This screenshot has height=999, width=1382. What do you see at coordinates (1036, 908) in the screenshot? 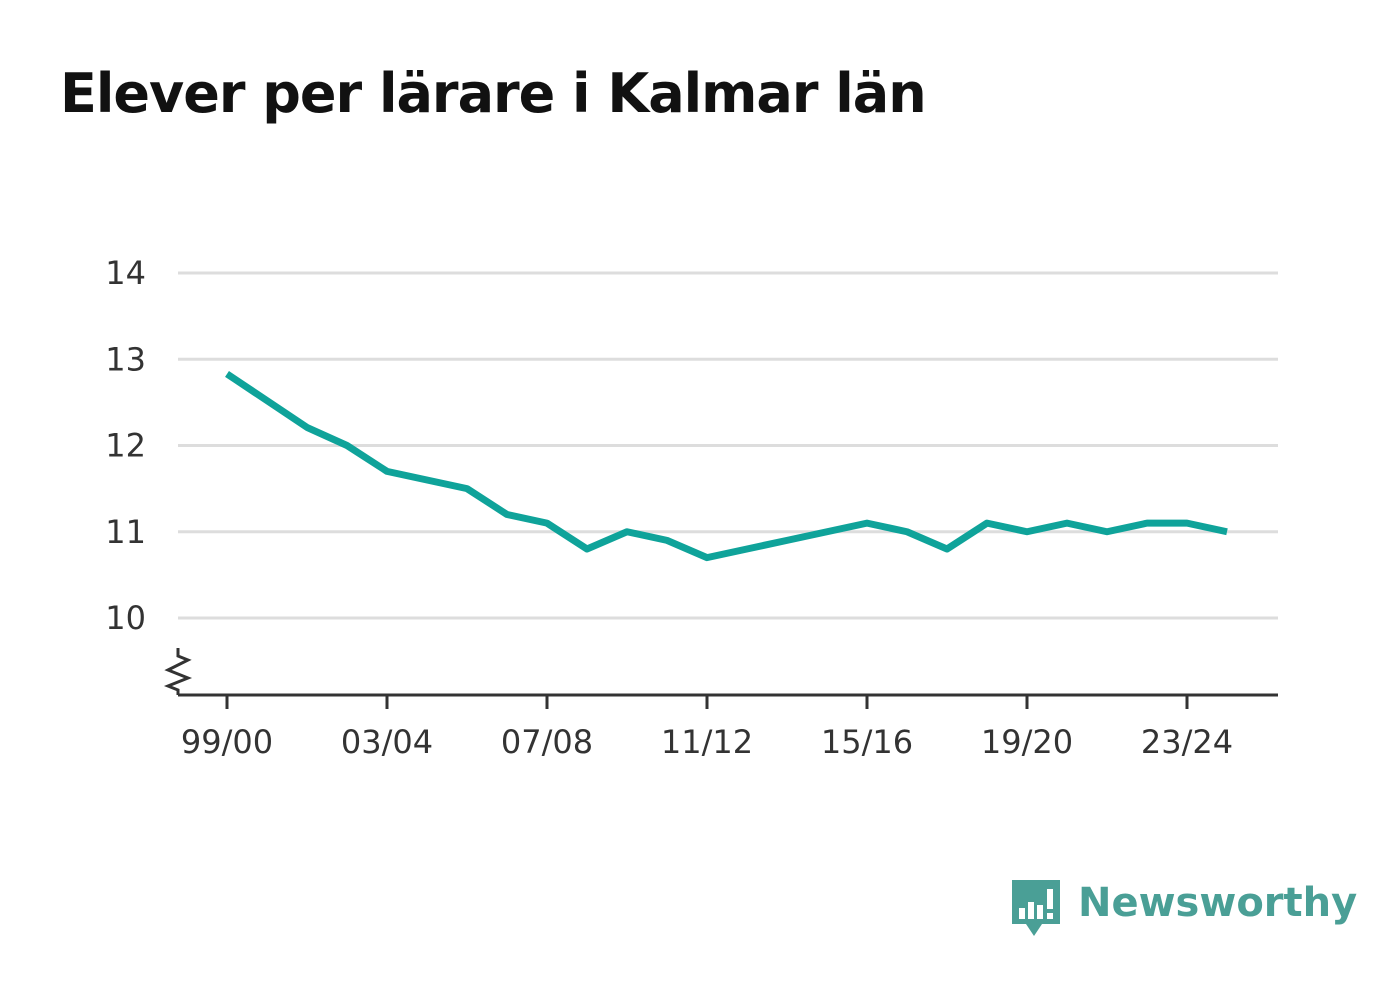
I see `bar-chart-speech-bubble-icon` at bounding box center [1036, 908].